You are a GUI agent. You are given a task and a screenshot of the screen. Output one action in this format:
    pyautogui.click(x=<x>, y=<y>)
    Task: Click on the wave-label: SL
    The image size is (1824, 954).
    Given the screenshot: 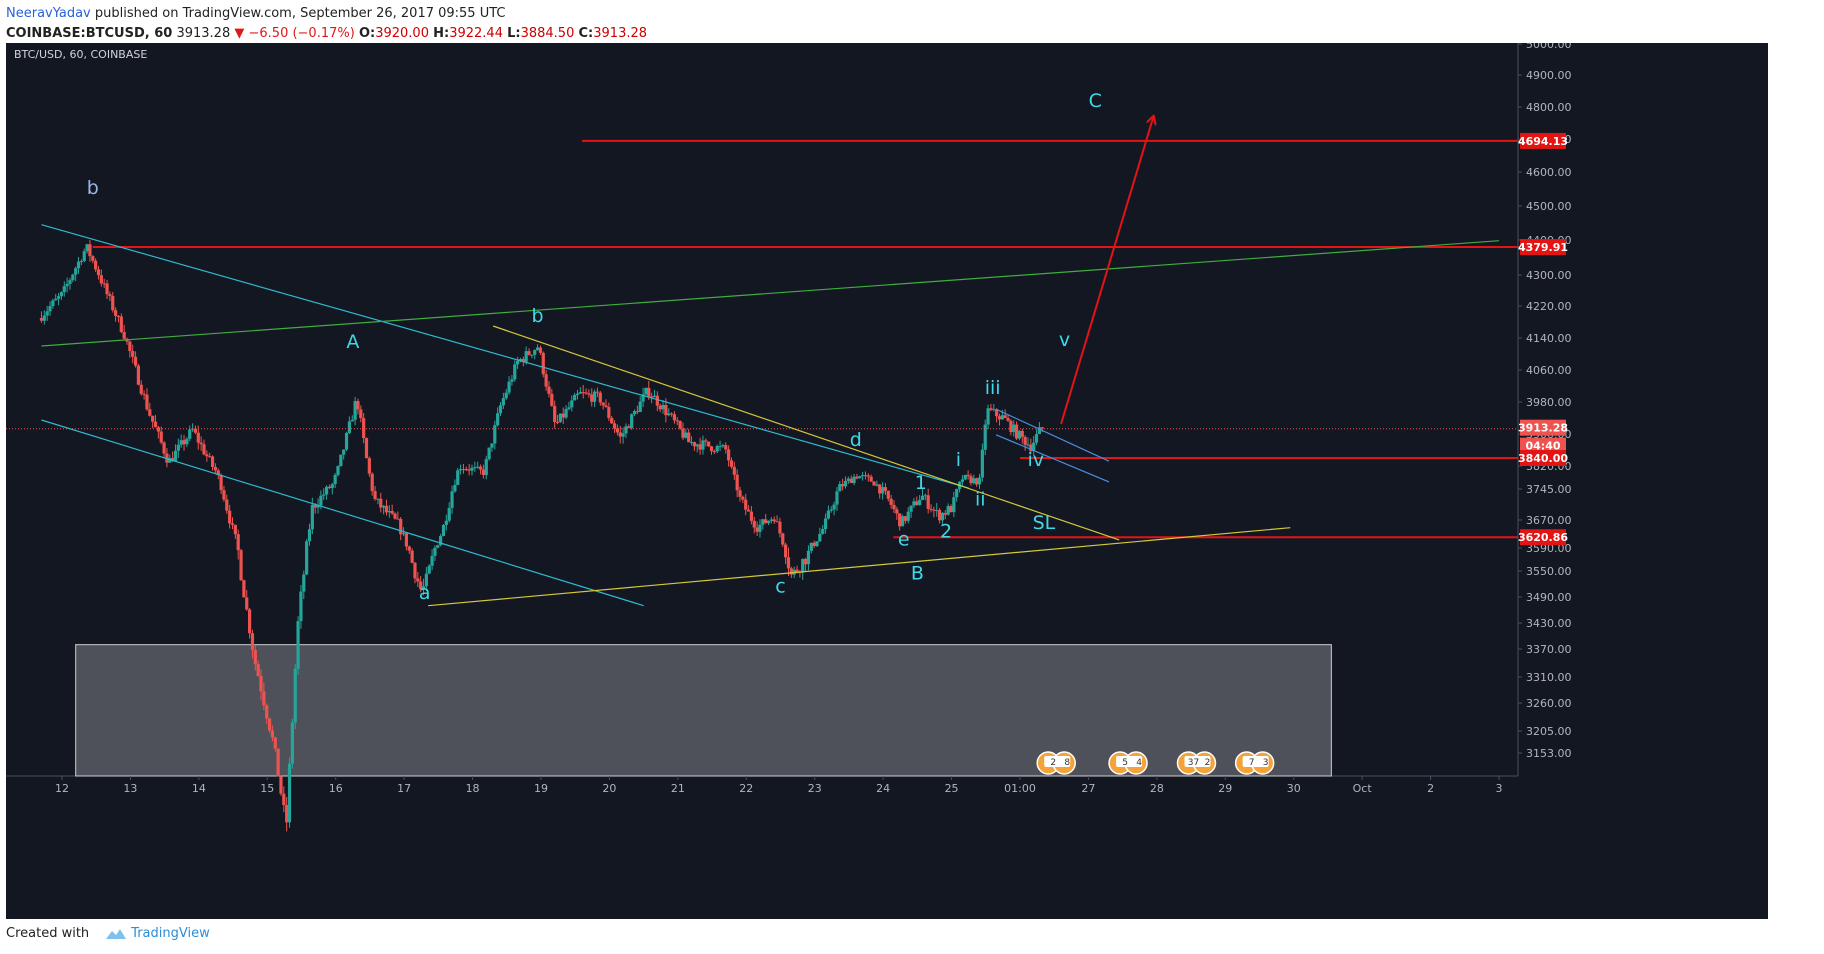 What is the action you would take?
    pyautogui.click(x=1044, y=523)
    